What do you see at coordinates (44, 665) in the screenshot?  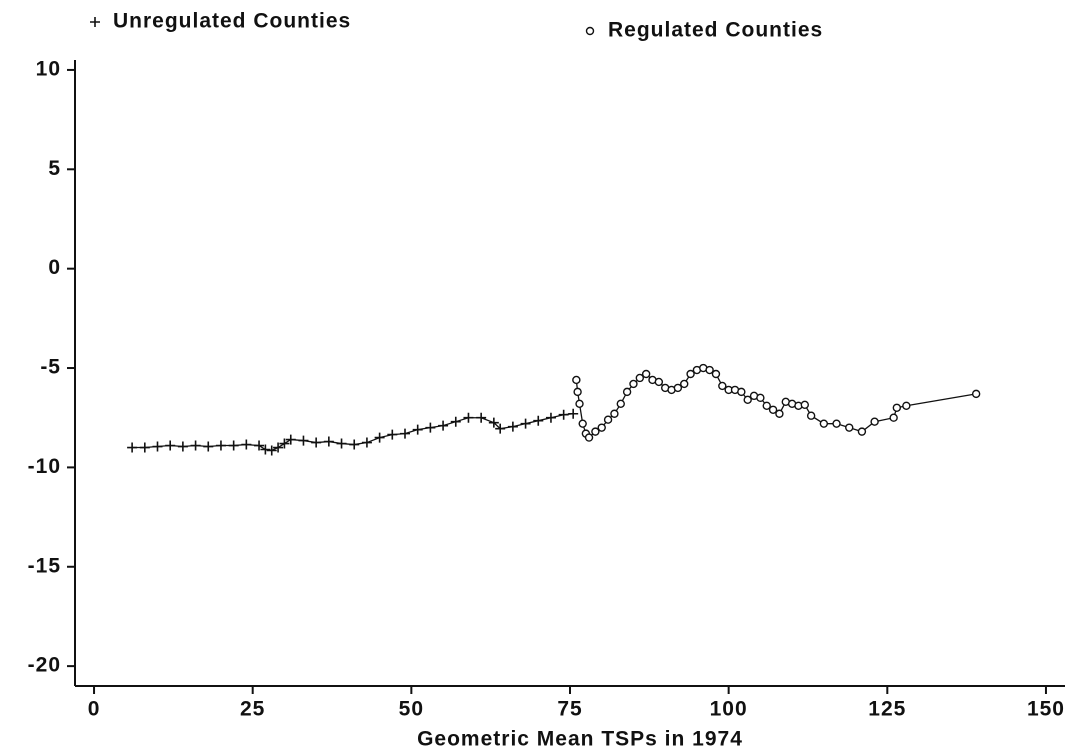 I see `y-tick-label: -20` at bounding box center [44, 665].